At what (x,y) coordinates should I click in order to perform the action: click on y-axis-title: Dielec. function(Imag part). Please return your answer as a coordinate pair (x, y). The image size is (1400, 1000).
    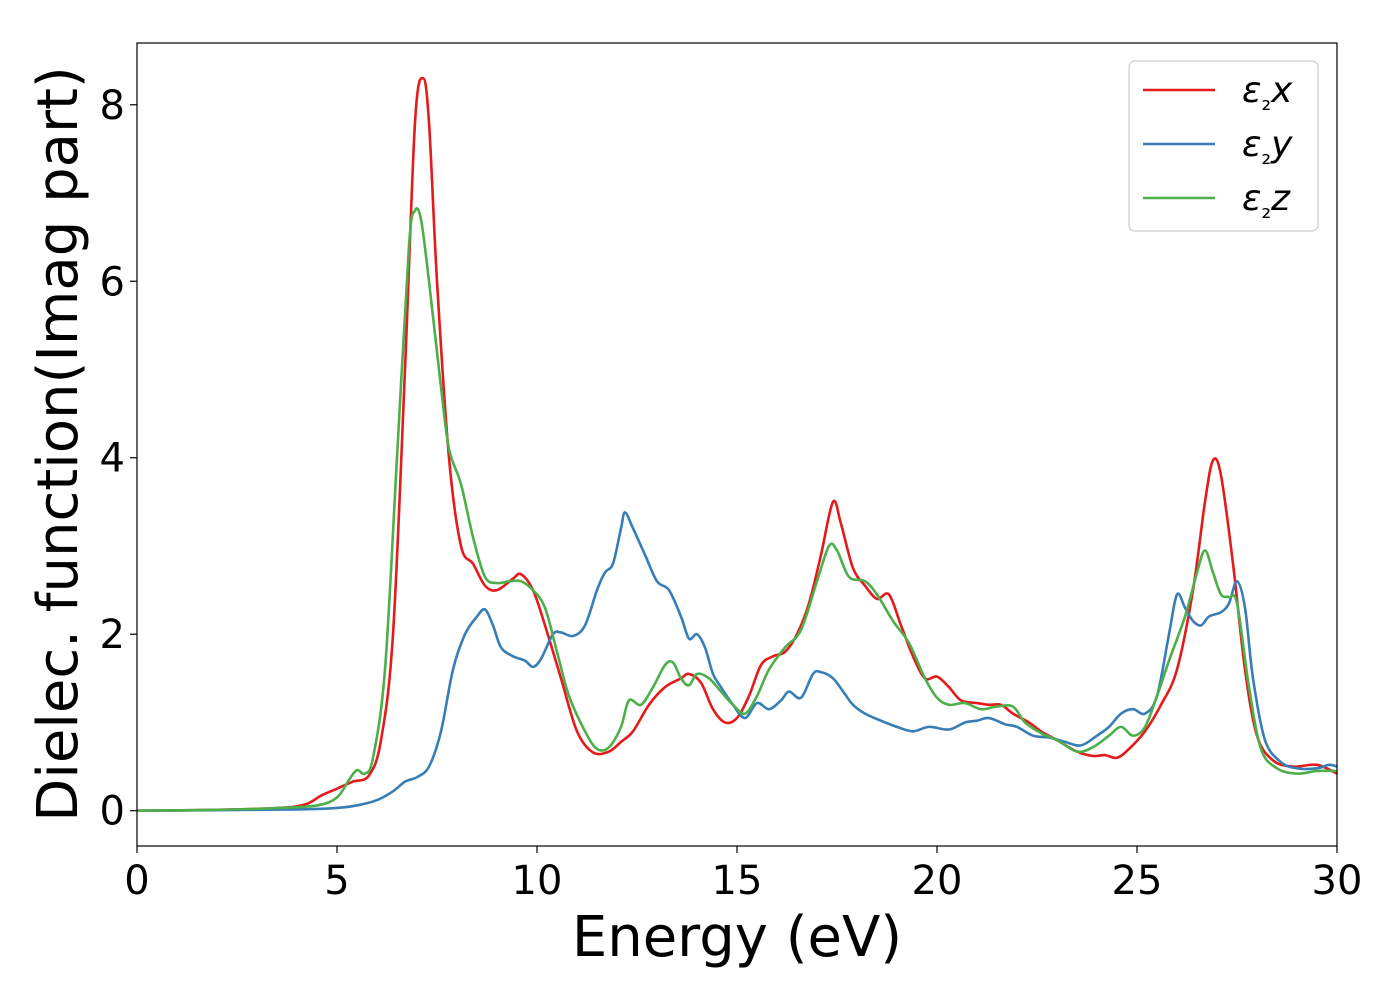
    Looking at the image, I should click on (58, 444).